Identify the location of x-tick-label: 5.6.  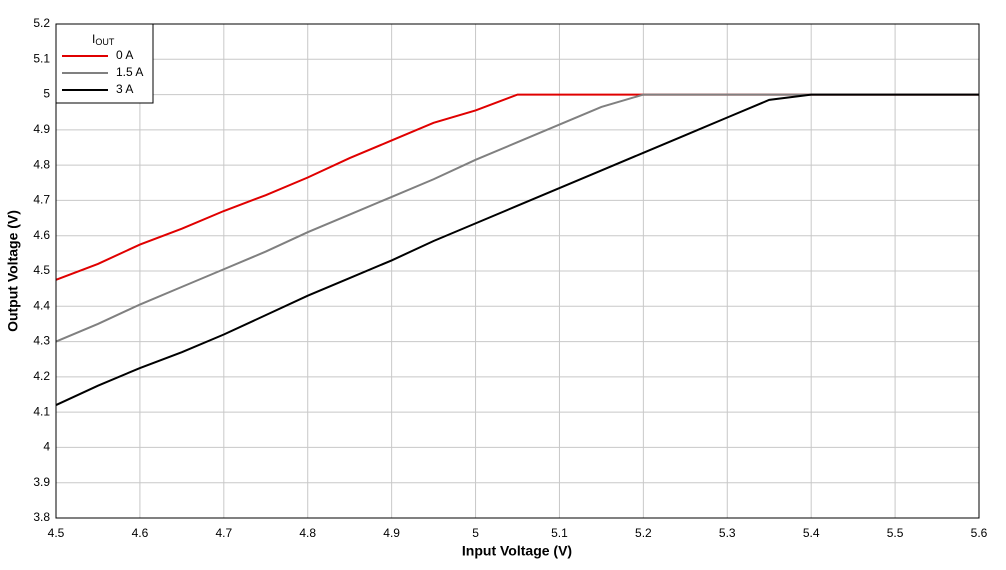
(979, 533).